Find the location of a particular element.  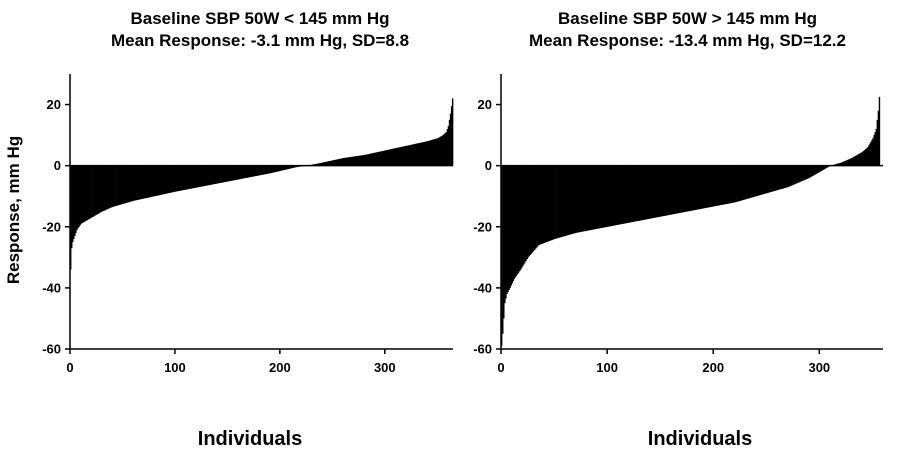

right-x-tick-label: 0 is located at coordinates (500, 367).